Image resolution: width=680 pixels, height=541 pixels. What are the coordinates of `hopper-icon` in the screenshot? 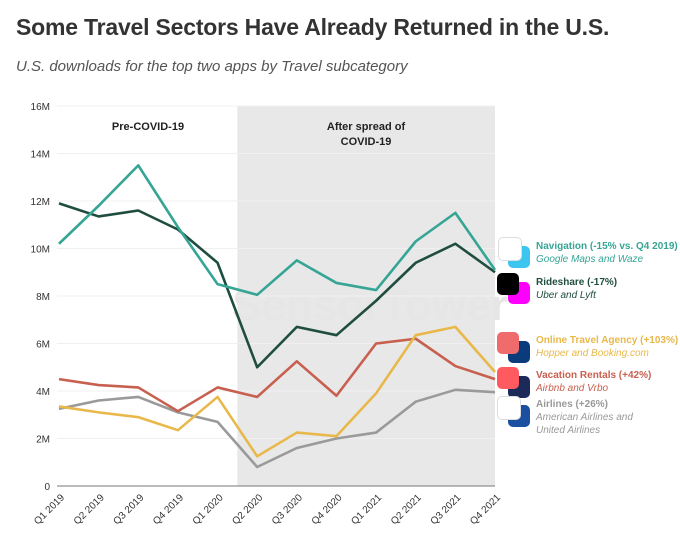 It's located at (508, 343).